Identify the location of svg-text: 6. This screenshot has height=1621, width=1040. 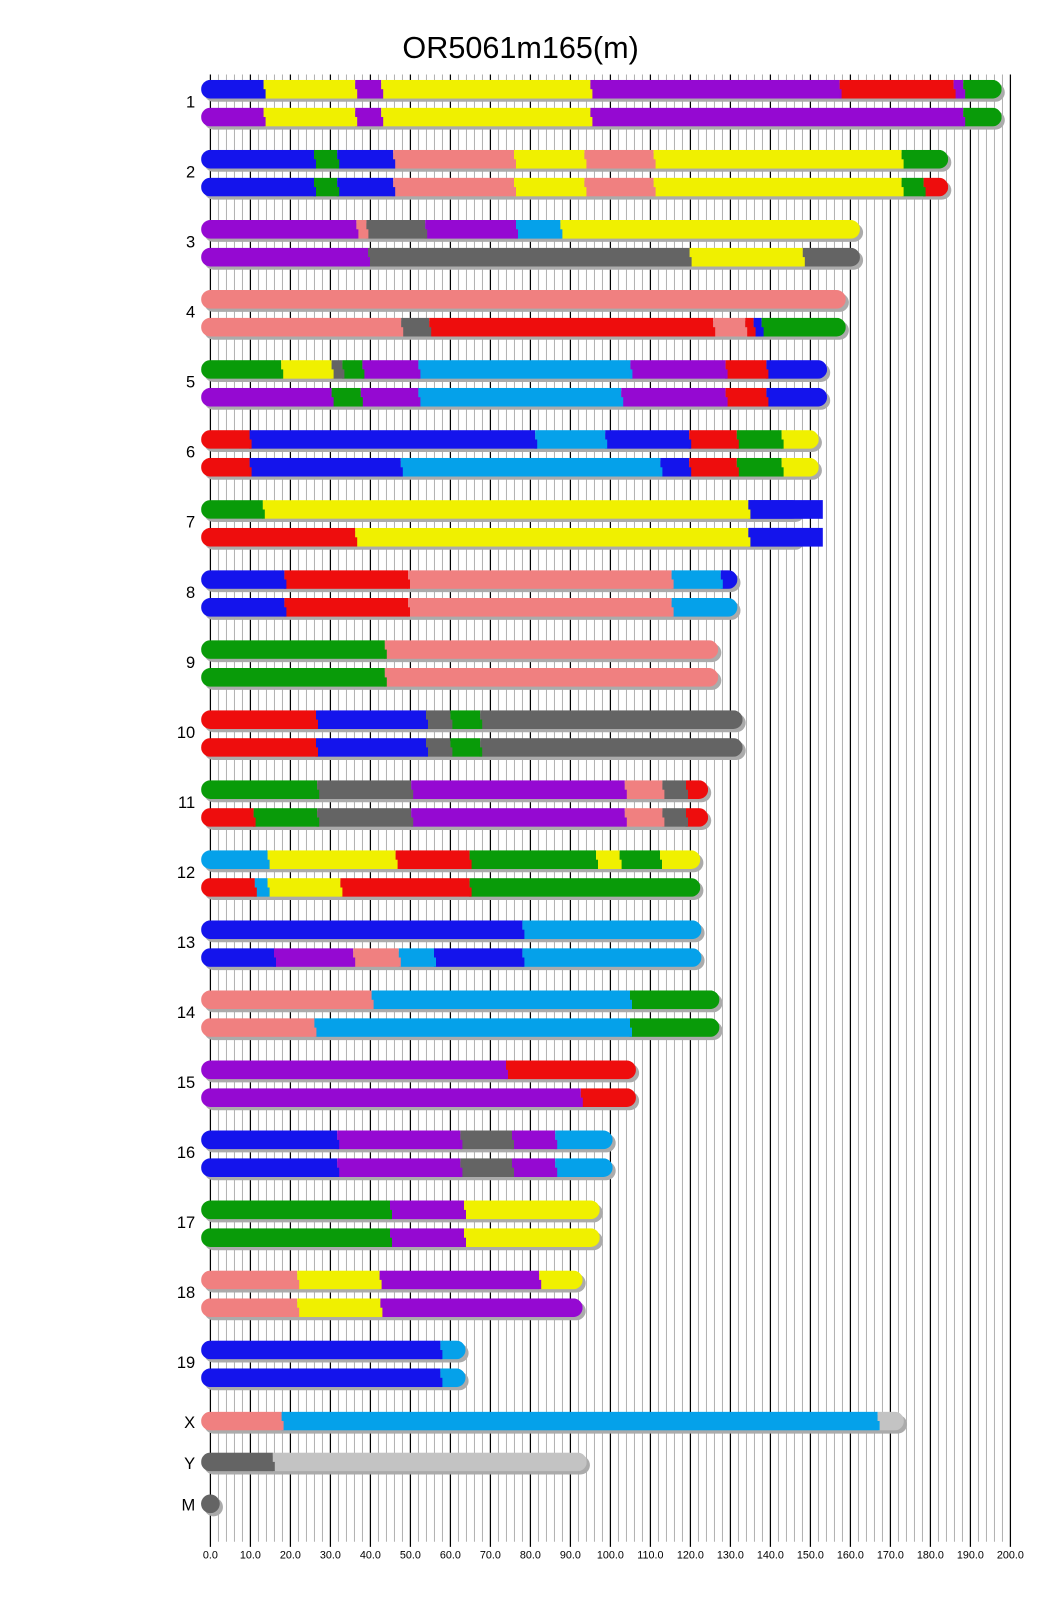
(190, 453).